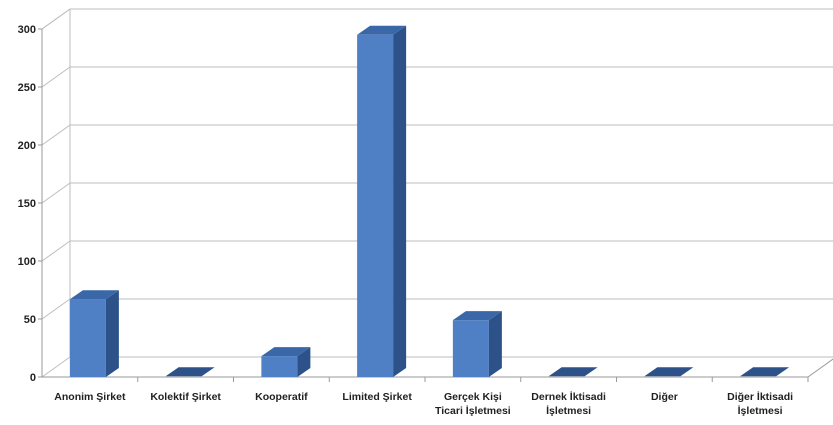 Image resolution: width=833 pixels, height=425 pixels. I want to click on floor-side-edge, so click(820, 368).